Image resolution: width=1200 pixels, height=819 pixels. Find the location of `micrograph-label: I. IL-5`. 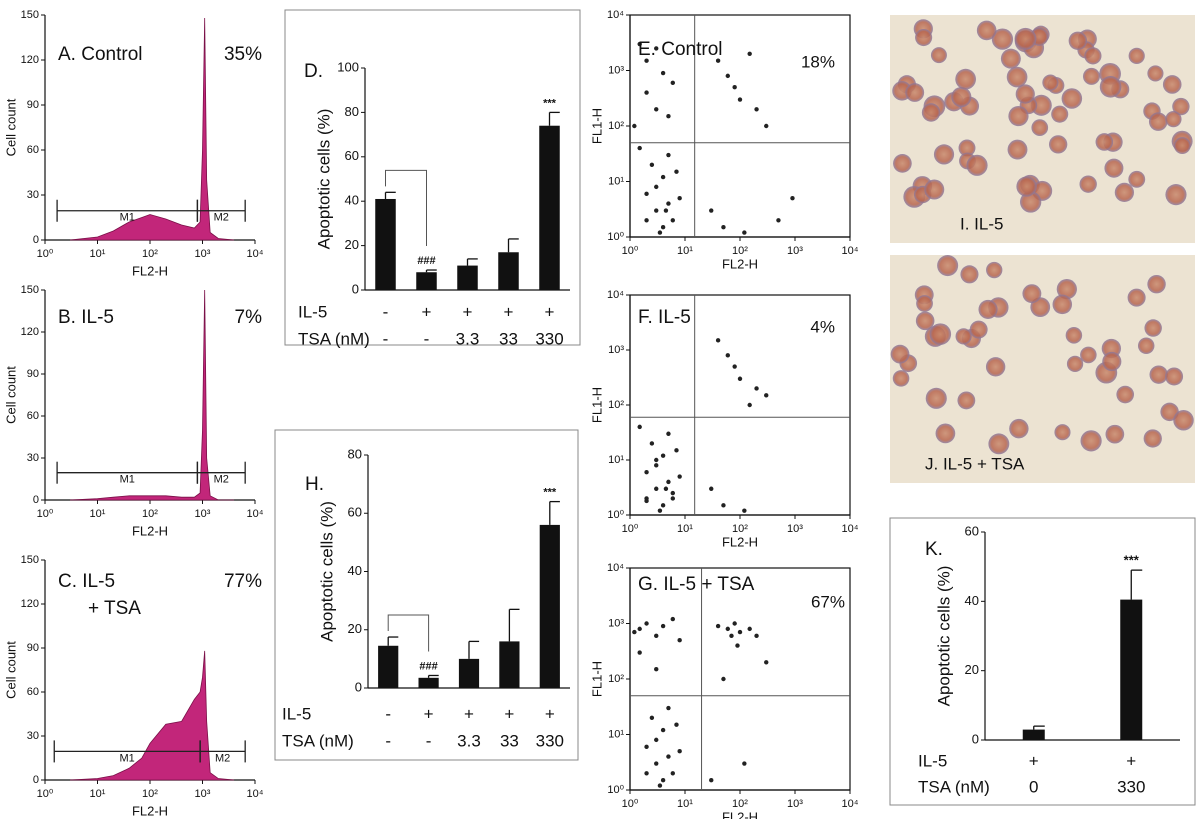

micrograph-label: I. IL-5 is located at coordinates (981, 223).